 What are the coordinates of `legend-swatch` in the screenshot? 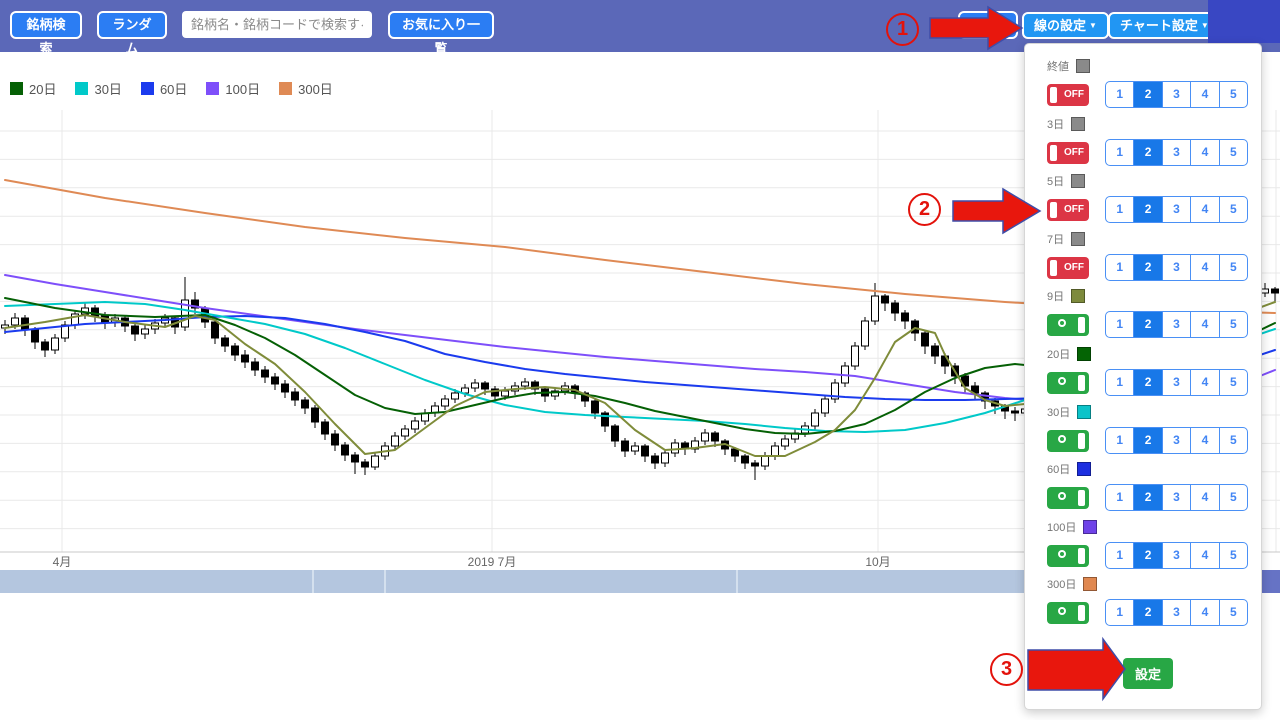 It's located at (82, 88).